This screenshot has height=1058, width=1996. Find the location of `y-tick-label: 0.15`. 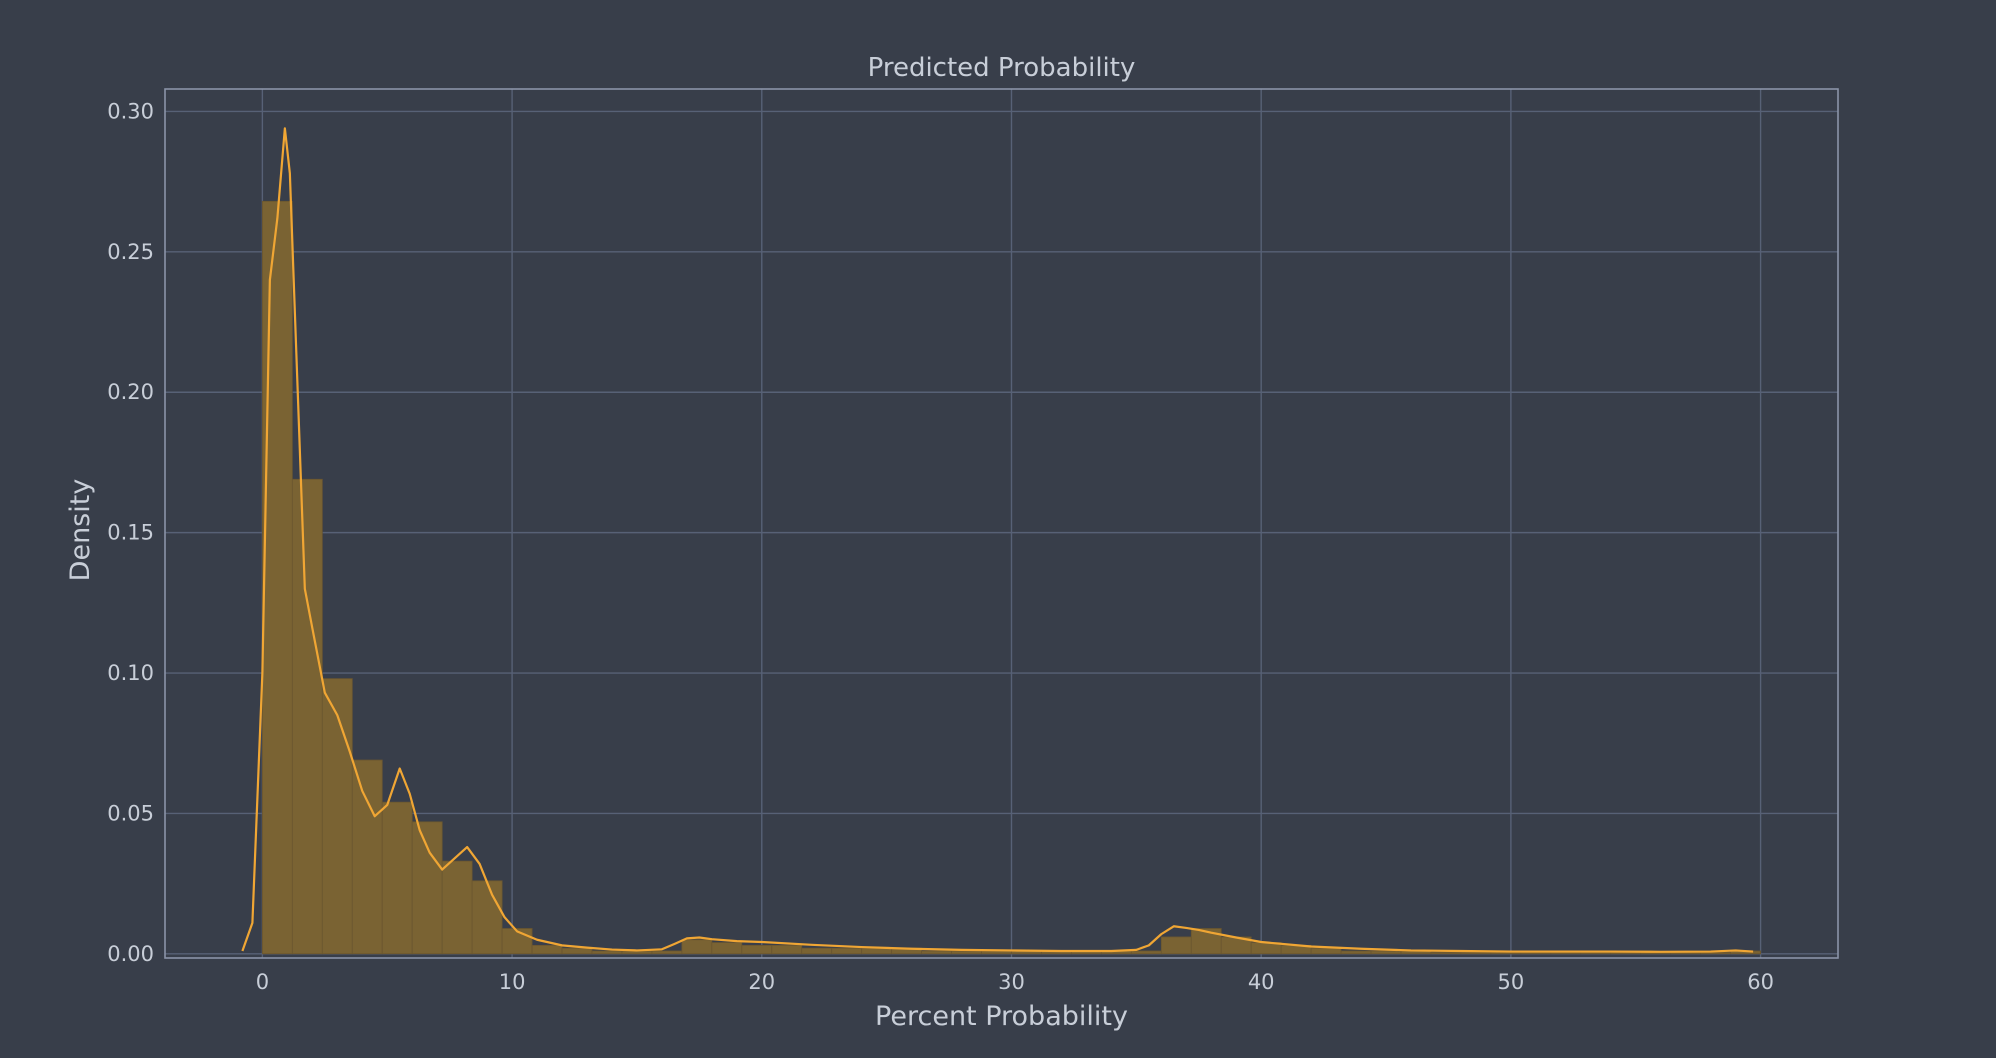

y-tick-label: 0.15 is located at coordinates (130, 533).